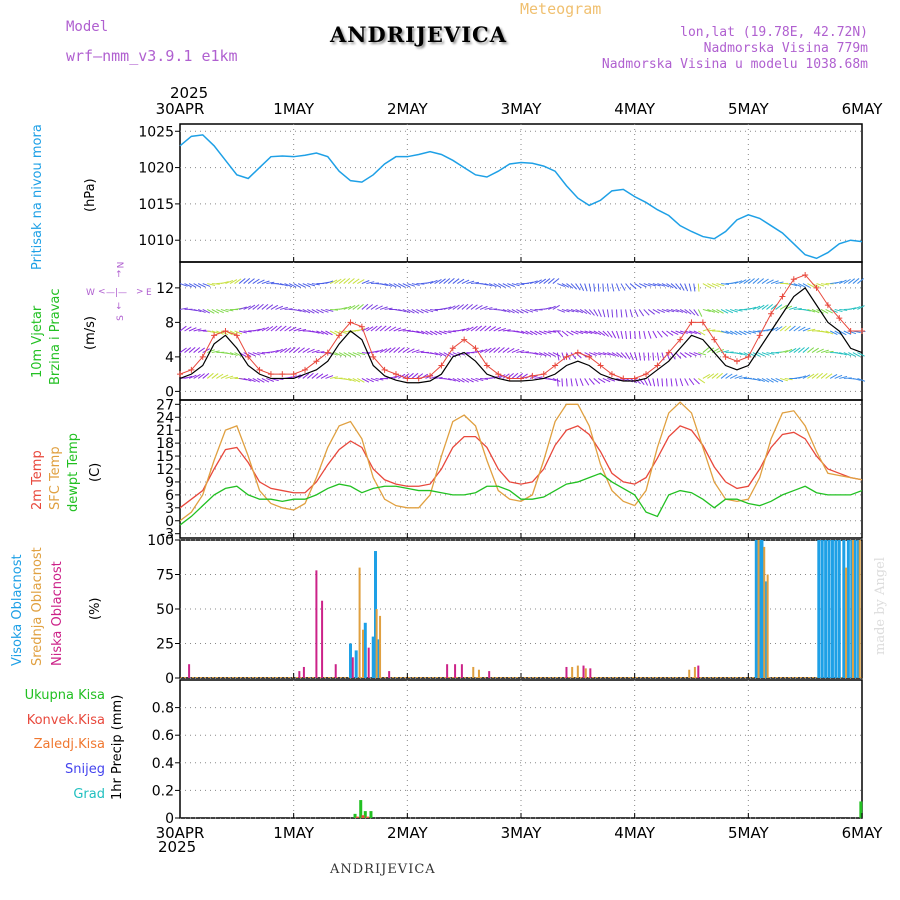  Describe the element at coordinates (169, 819) in the screenshot. I see `precipitation-ytick-label: 0` at that location.